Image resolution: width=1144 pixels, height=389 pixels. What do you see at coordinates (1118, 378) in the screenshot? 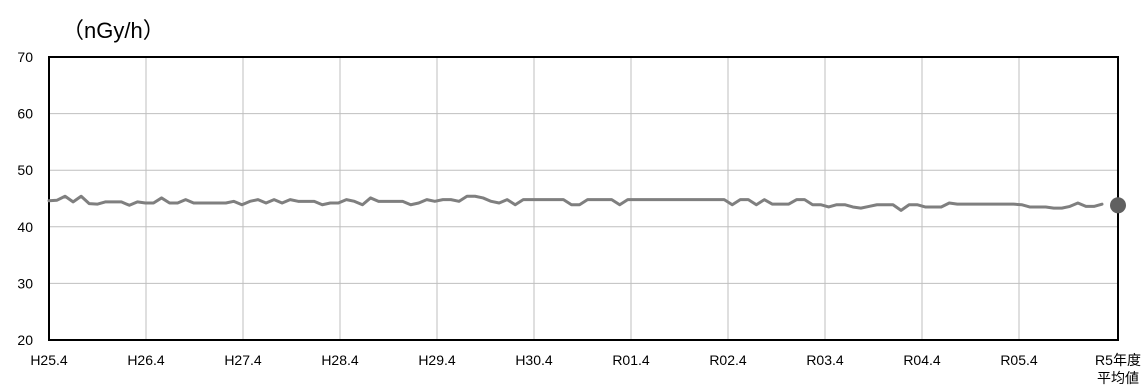
I see `average-label-line: 平均値` at bounding box center [1118, 378].